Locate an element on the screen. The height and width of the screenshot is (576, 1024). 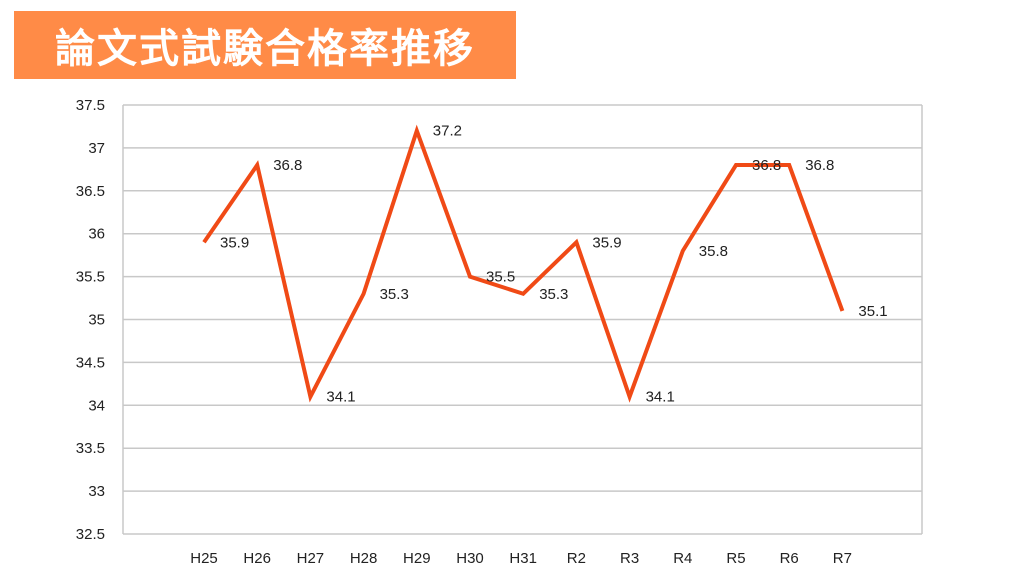
x-tick-label: R4 is located at coordinates (682, 558).